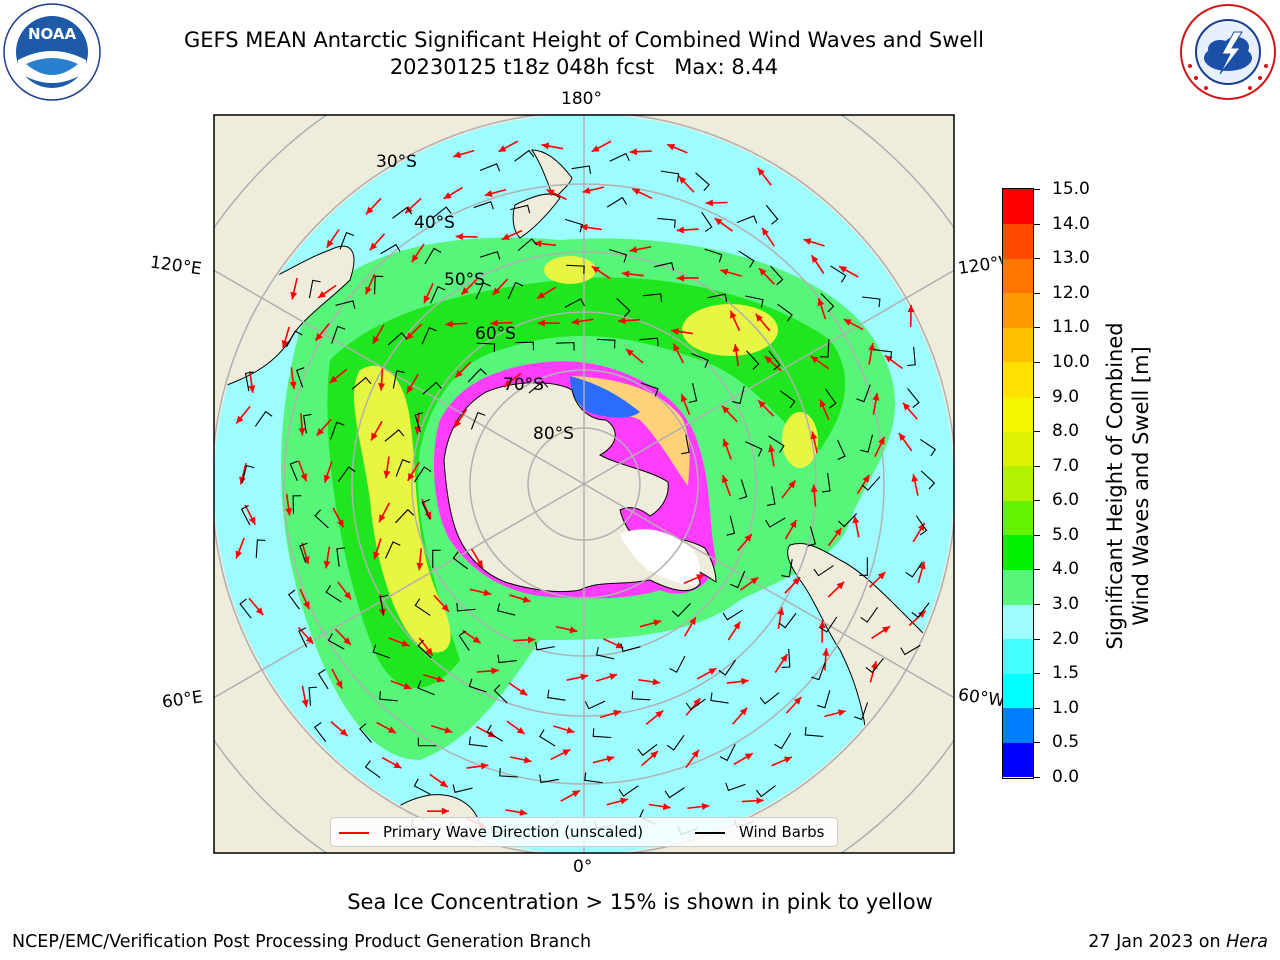 The height and width of the screenshot is (960, 1280). What do you see at coordinates (1066, 534) in the screenshot?
I see `colorbar-tick-label: 5.0` at bounding box center [1066, 534].